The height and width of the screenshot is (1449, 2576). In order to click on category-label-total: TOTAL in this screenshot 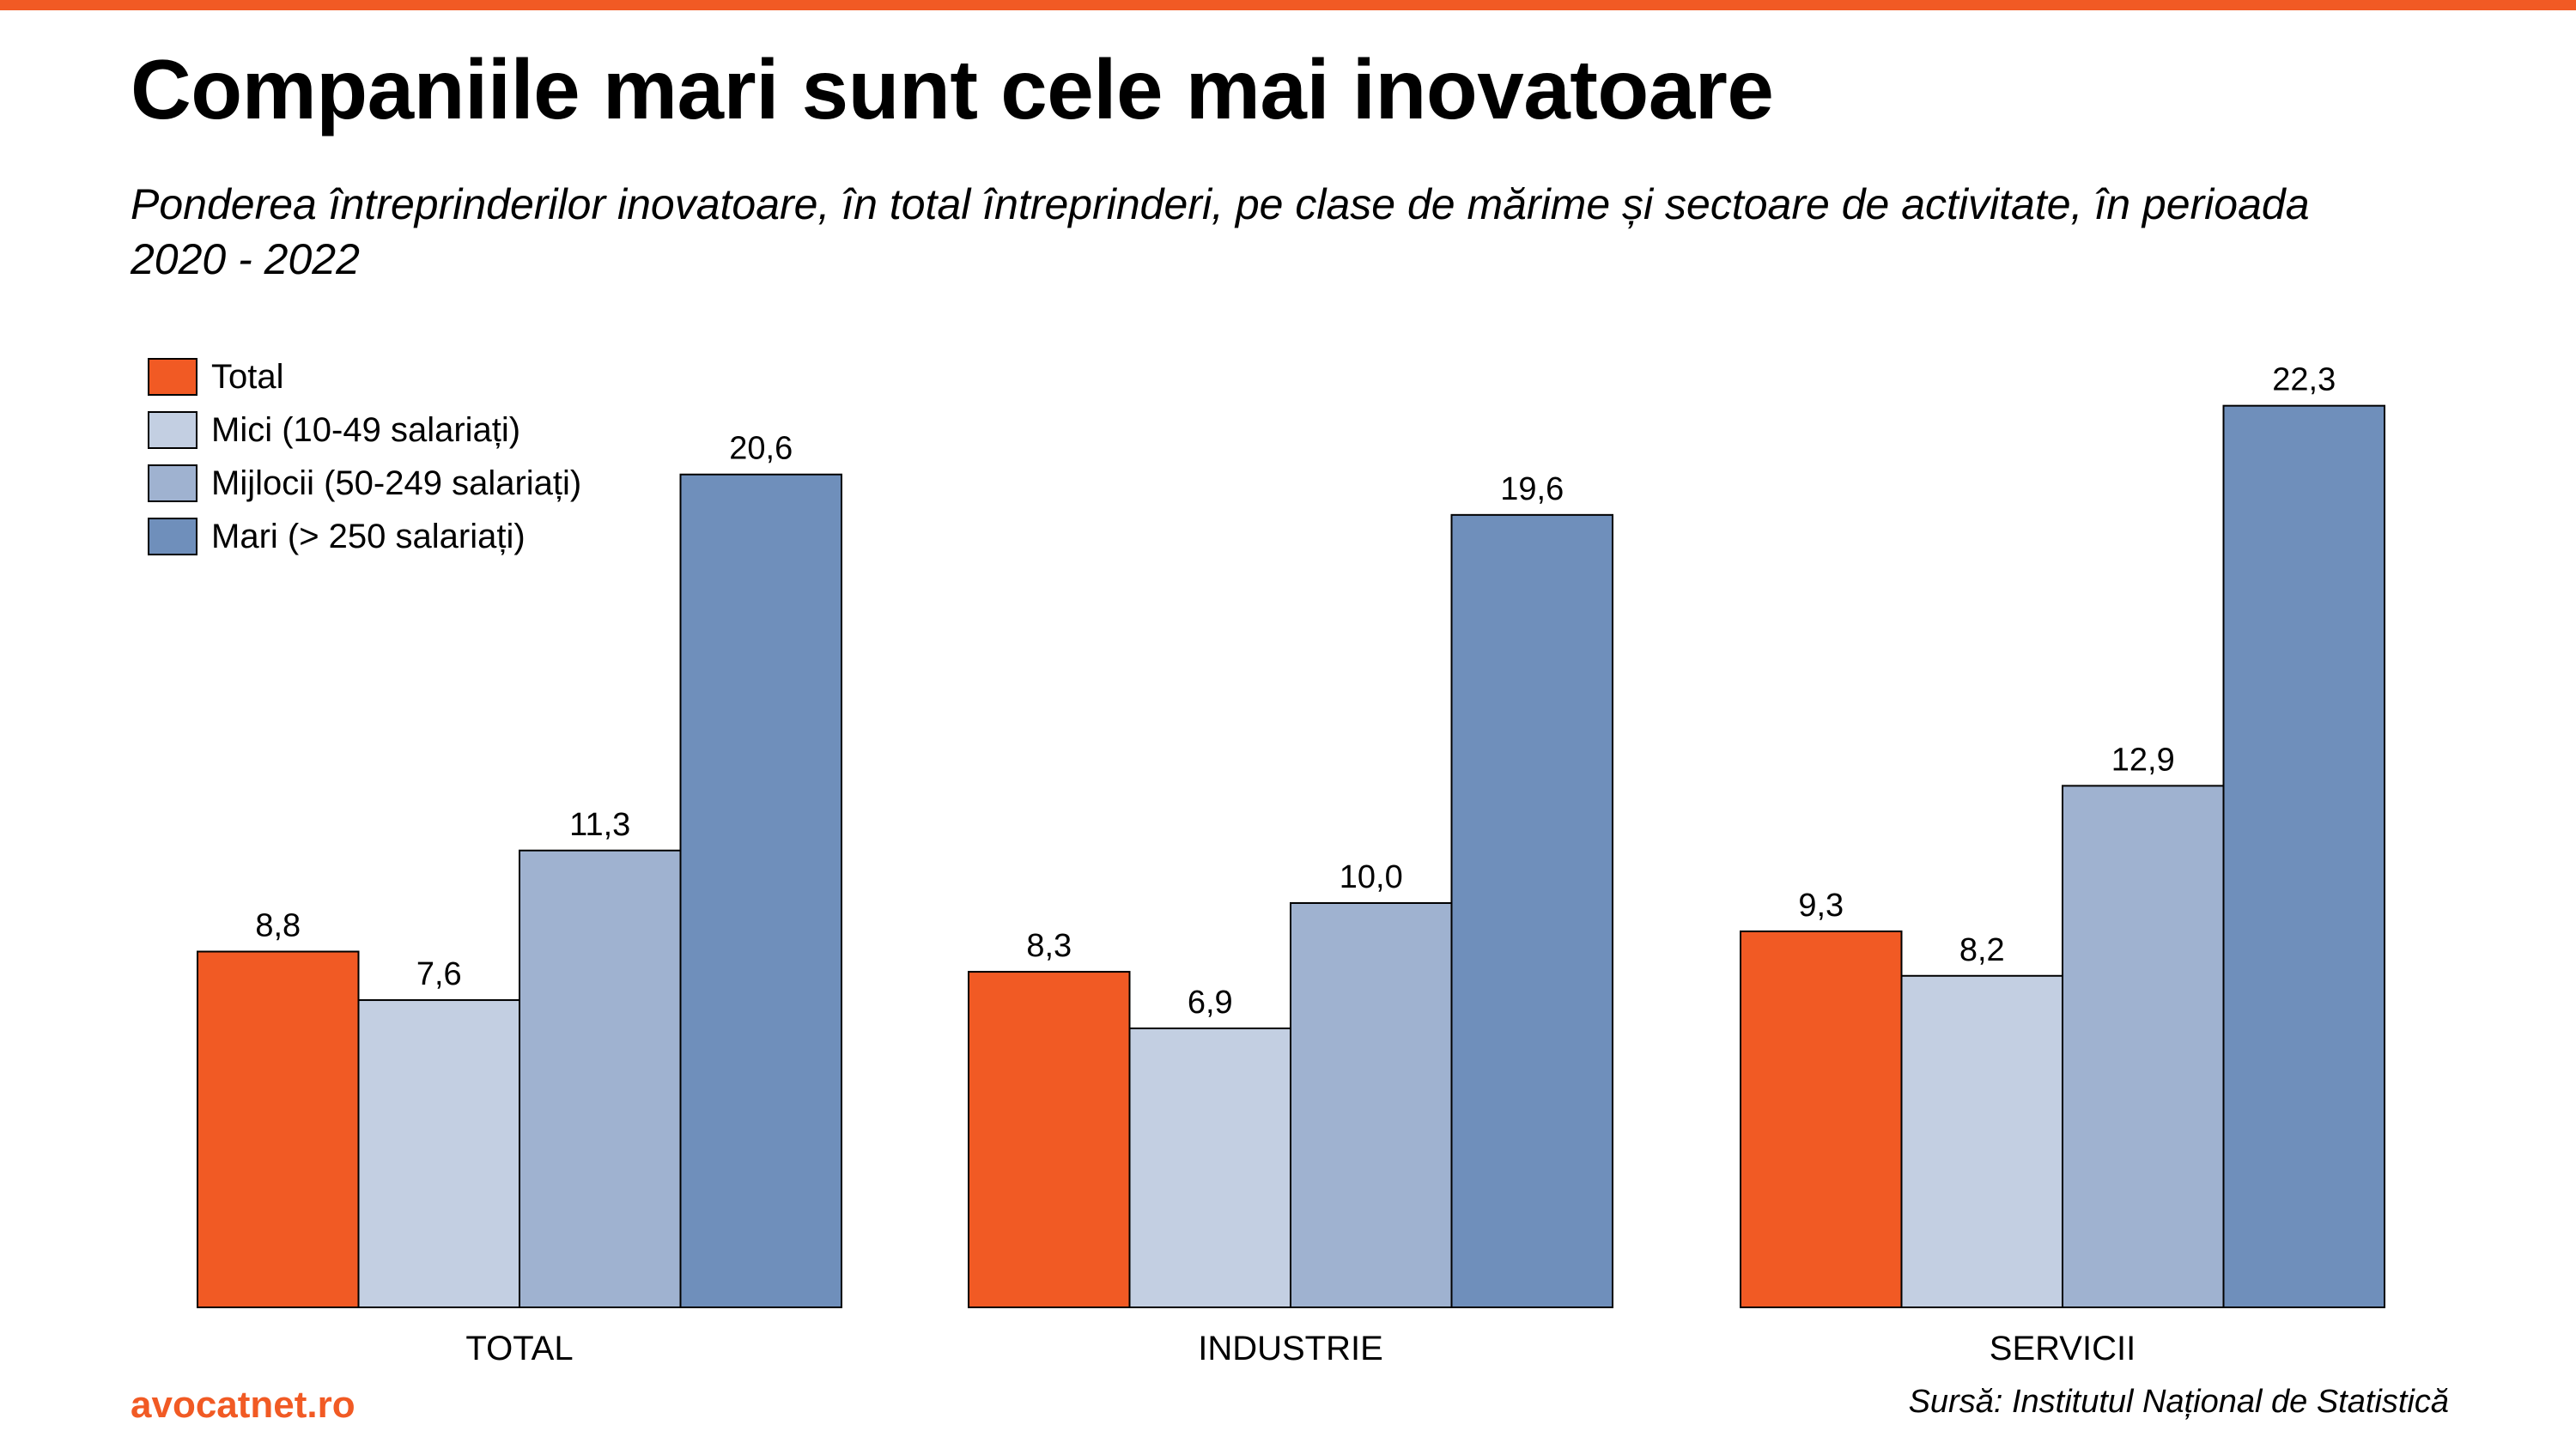, I will do `click(519, 1348)`.